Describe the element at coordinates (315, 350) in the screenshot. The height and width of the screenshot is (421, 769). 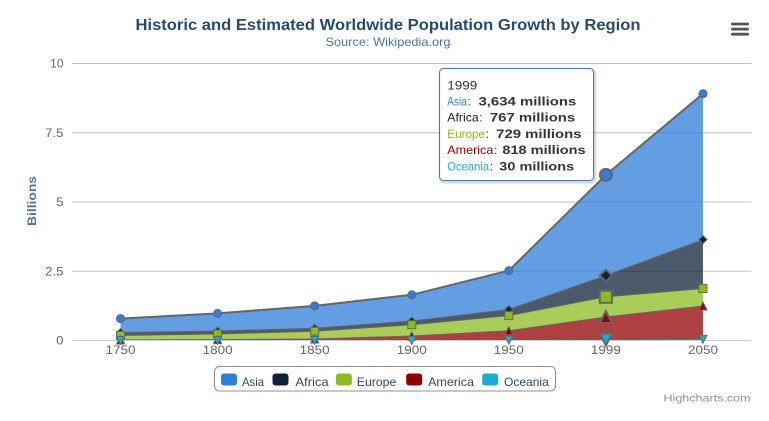
I see `svg-text: 1850` at that location.